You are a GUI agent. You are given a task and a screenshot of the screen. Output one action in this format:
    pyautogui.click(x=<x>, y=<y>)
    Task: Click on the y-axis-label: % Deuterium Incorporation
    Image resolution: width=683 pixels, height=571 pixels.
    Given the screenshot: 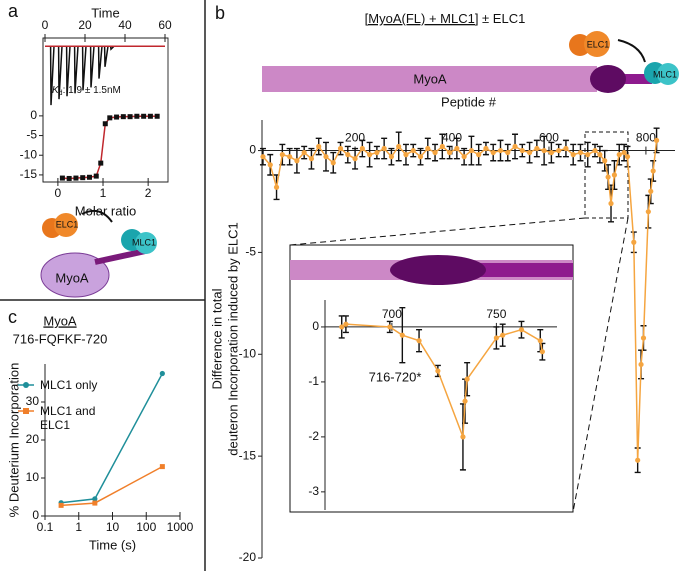 What is the action you would take?
    pyautogui.click(x=13, y=440)
    